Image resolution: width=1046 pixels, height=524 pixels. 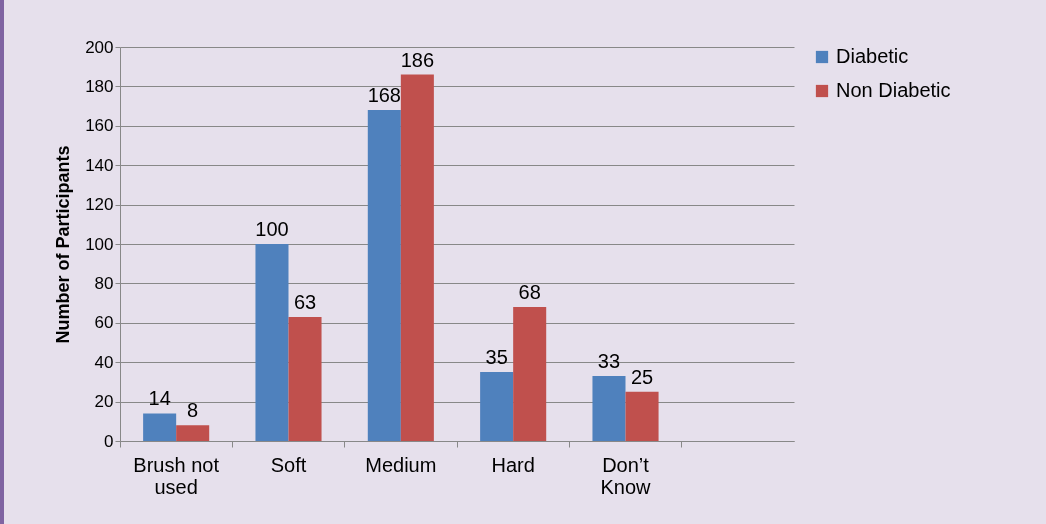 I want to click on data-label: 35, so click(x=496, y=357).